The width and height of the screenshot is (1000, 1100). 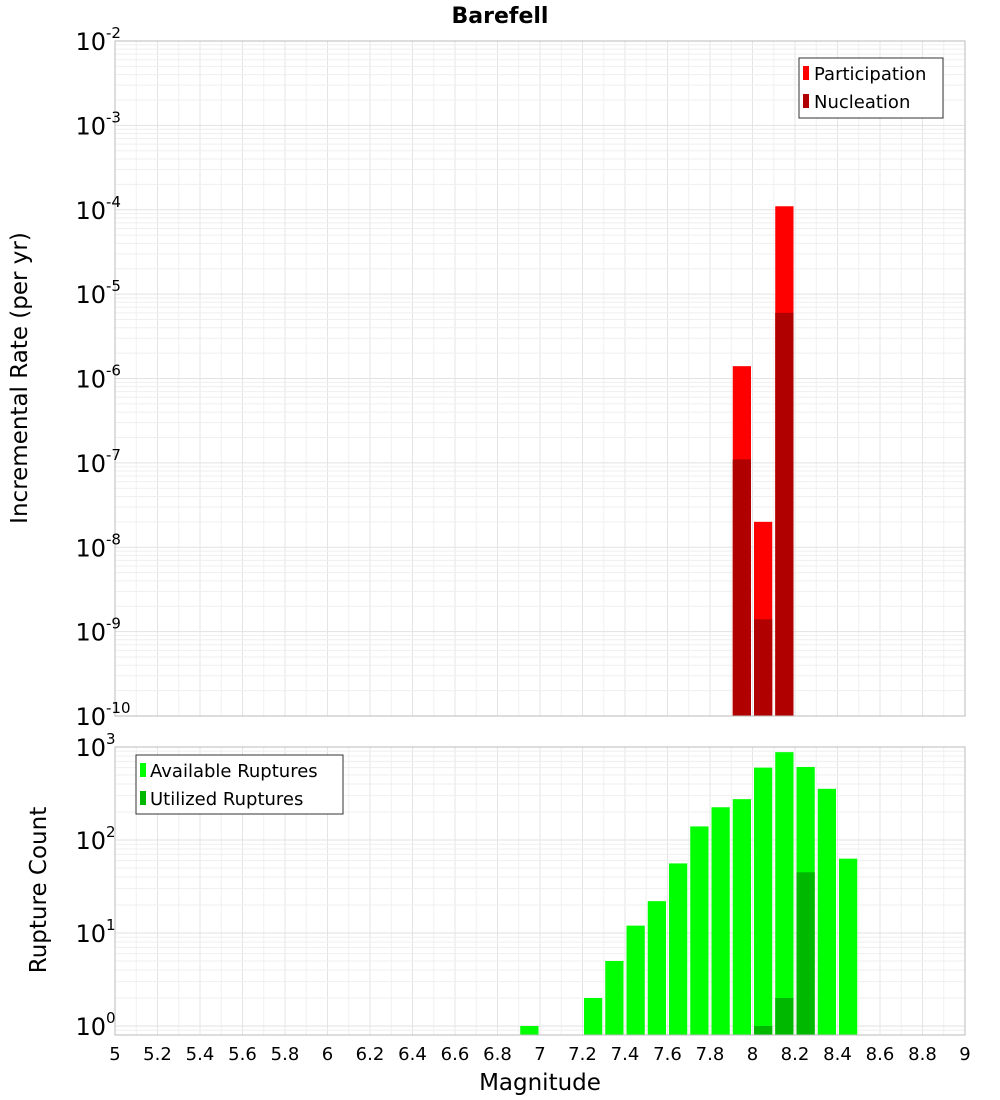 I want to click on x-tick-5: 6, so click(x=327, y=1054).